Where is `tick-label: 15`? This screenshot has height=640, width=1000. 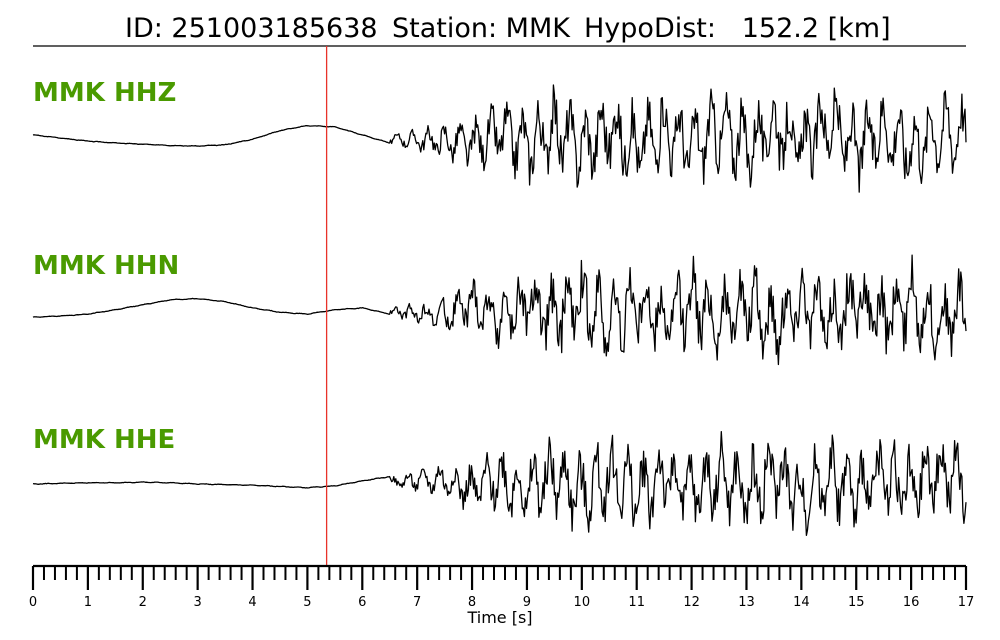
tick-label: 15 is located at coordinates (856, 602).